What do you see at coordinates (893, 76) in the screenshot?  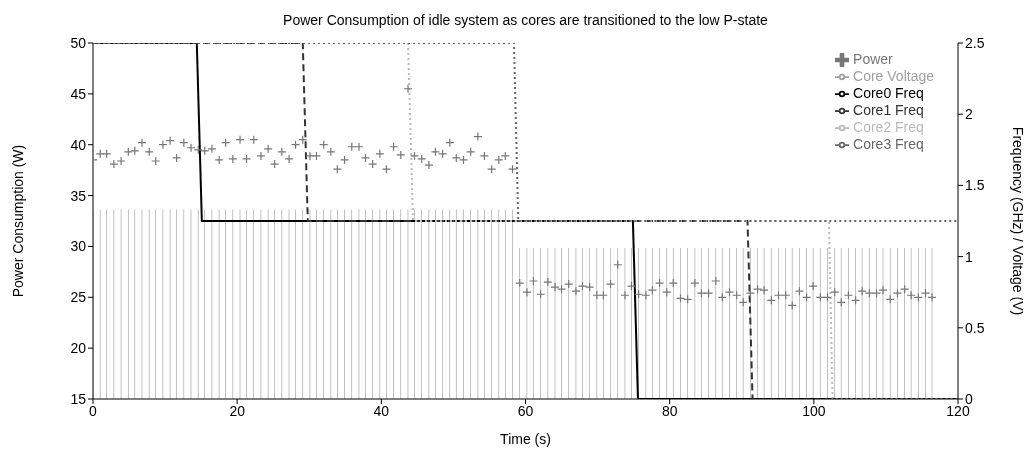 I see `legend-label: Core Voltage` at bounding box center [893, 76].